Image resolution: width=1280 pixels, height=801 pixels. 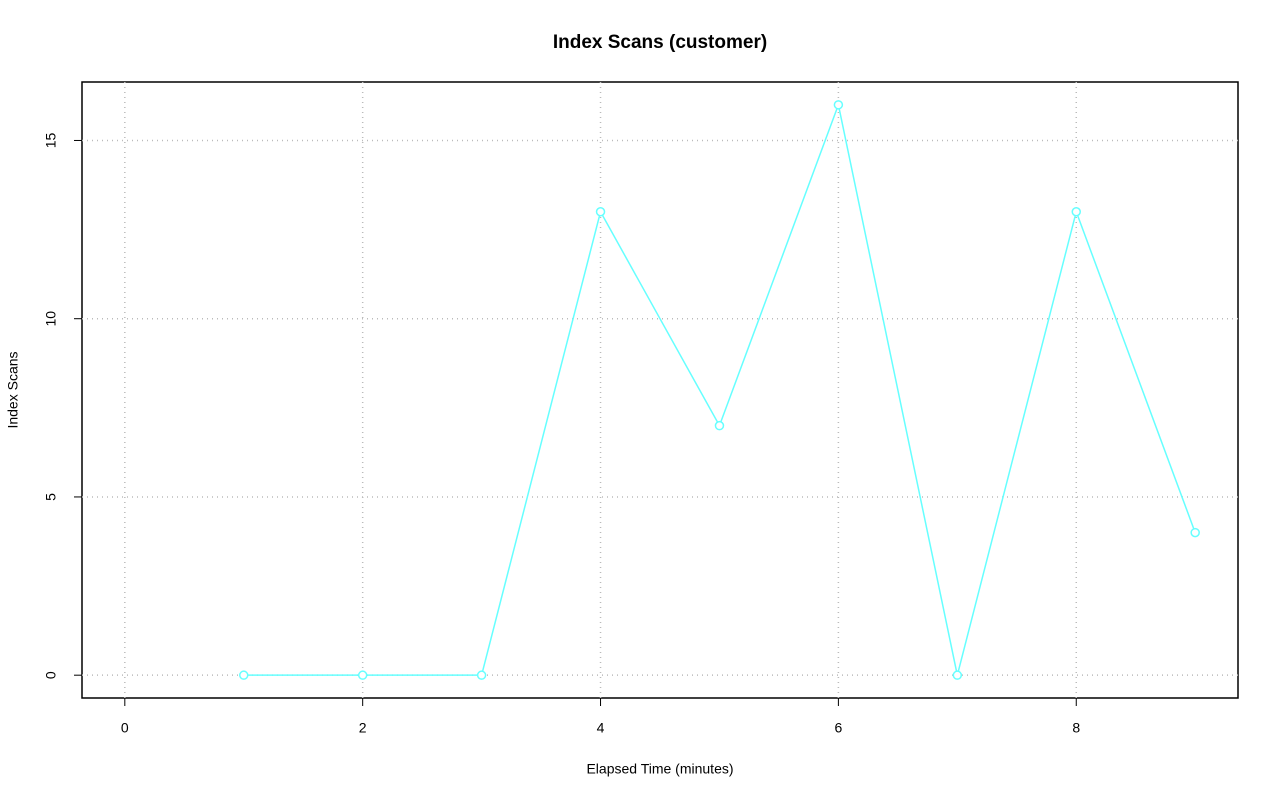 What do you see at coordinates (838, 728) in the screenshot?
I see `x-tick-label: 6` at bounding box center [838, 728].